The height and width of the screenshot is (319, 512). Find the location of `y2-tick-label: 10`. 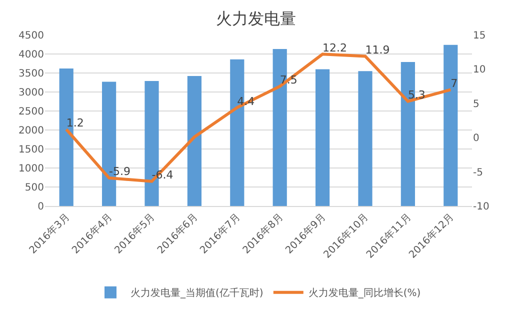

y2-tick-label: 10 is located at coordinates (479, 70).